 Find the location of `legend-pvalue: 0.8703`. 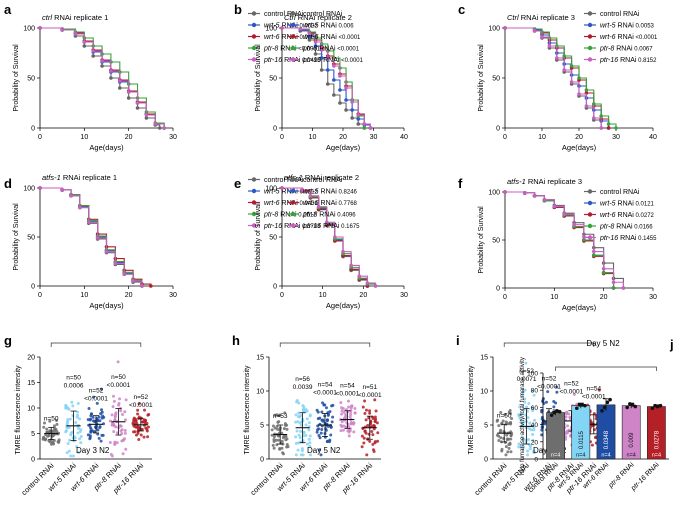

legend-pvalue: 0.8703 is located at coordinates (310, 227).